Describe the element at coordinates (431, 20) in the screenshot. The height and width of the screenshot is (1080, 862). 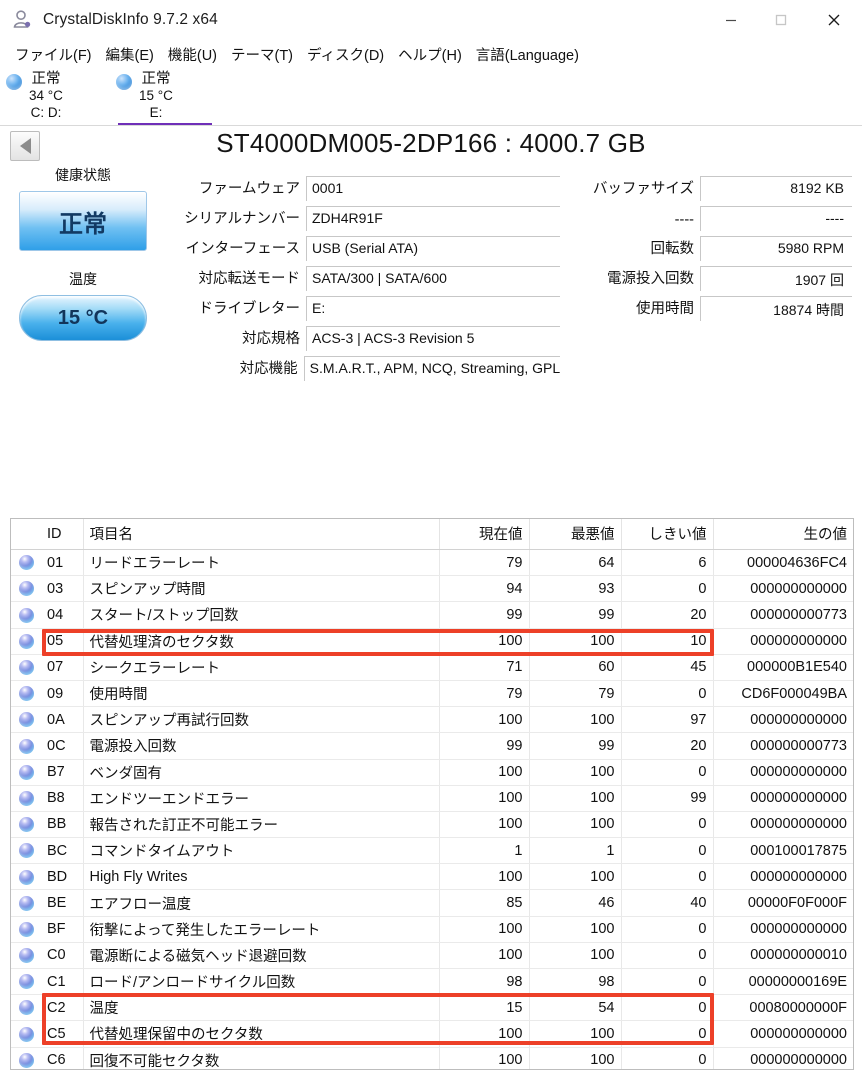
I see `title-bar: CrystalDiskInfo 9.7.2 x64` at that location.